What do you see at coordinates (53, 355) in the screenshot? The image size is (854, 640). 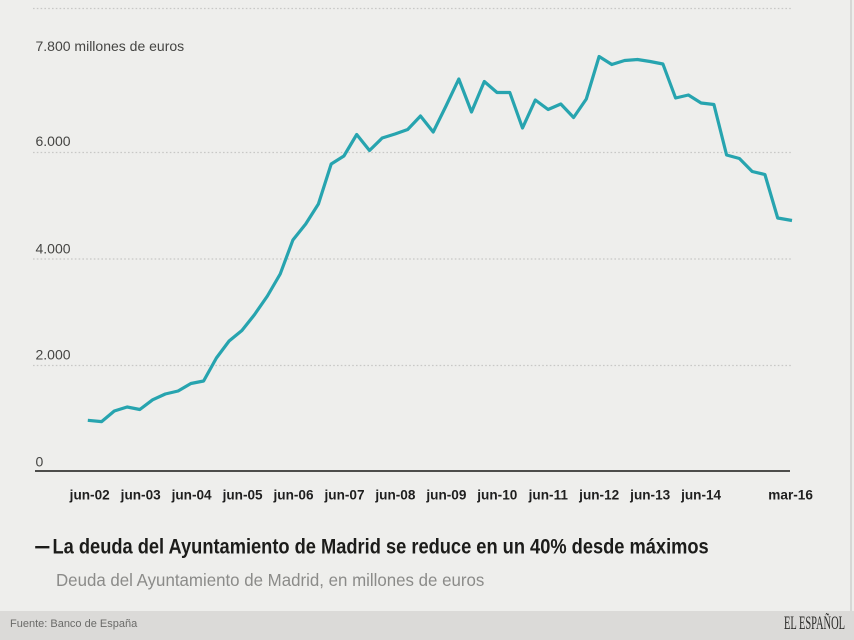 I see `svg-text: 2.000` at bounding box center [53, 355].